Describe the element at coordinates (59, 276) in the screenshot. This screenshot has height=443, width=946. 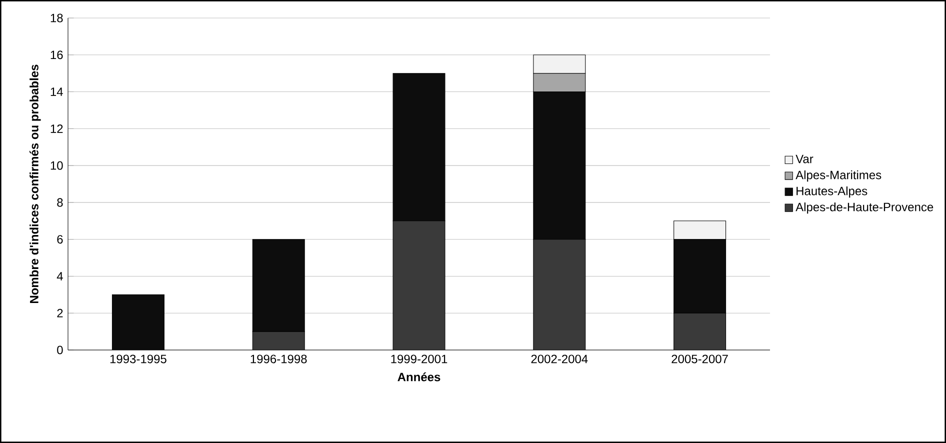
I see `y-tick-label: 4` at that location.